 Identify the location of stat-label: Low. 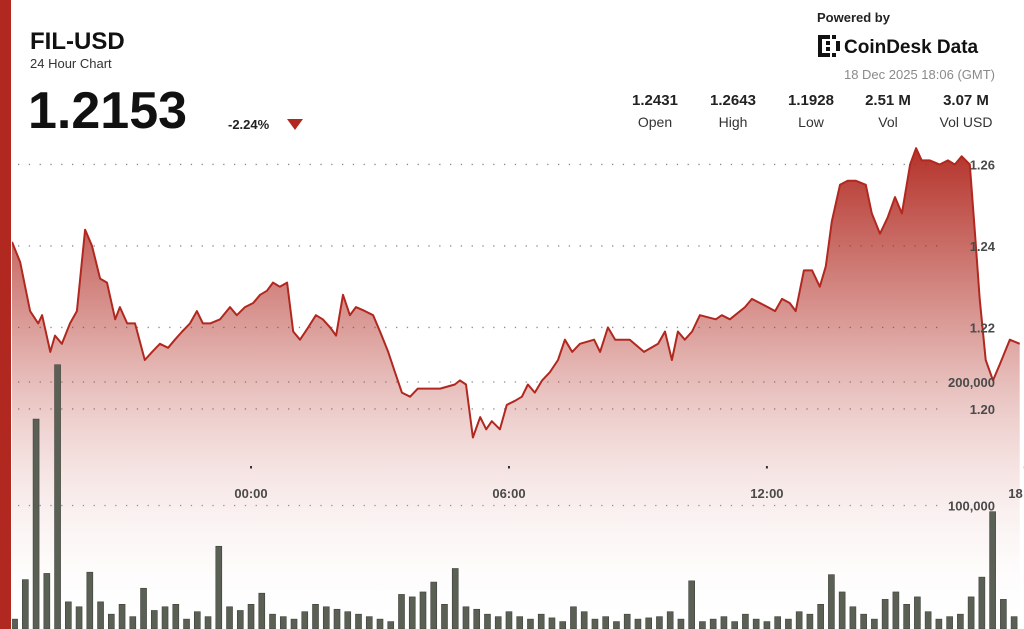
(811, 122).